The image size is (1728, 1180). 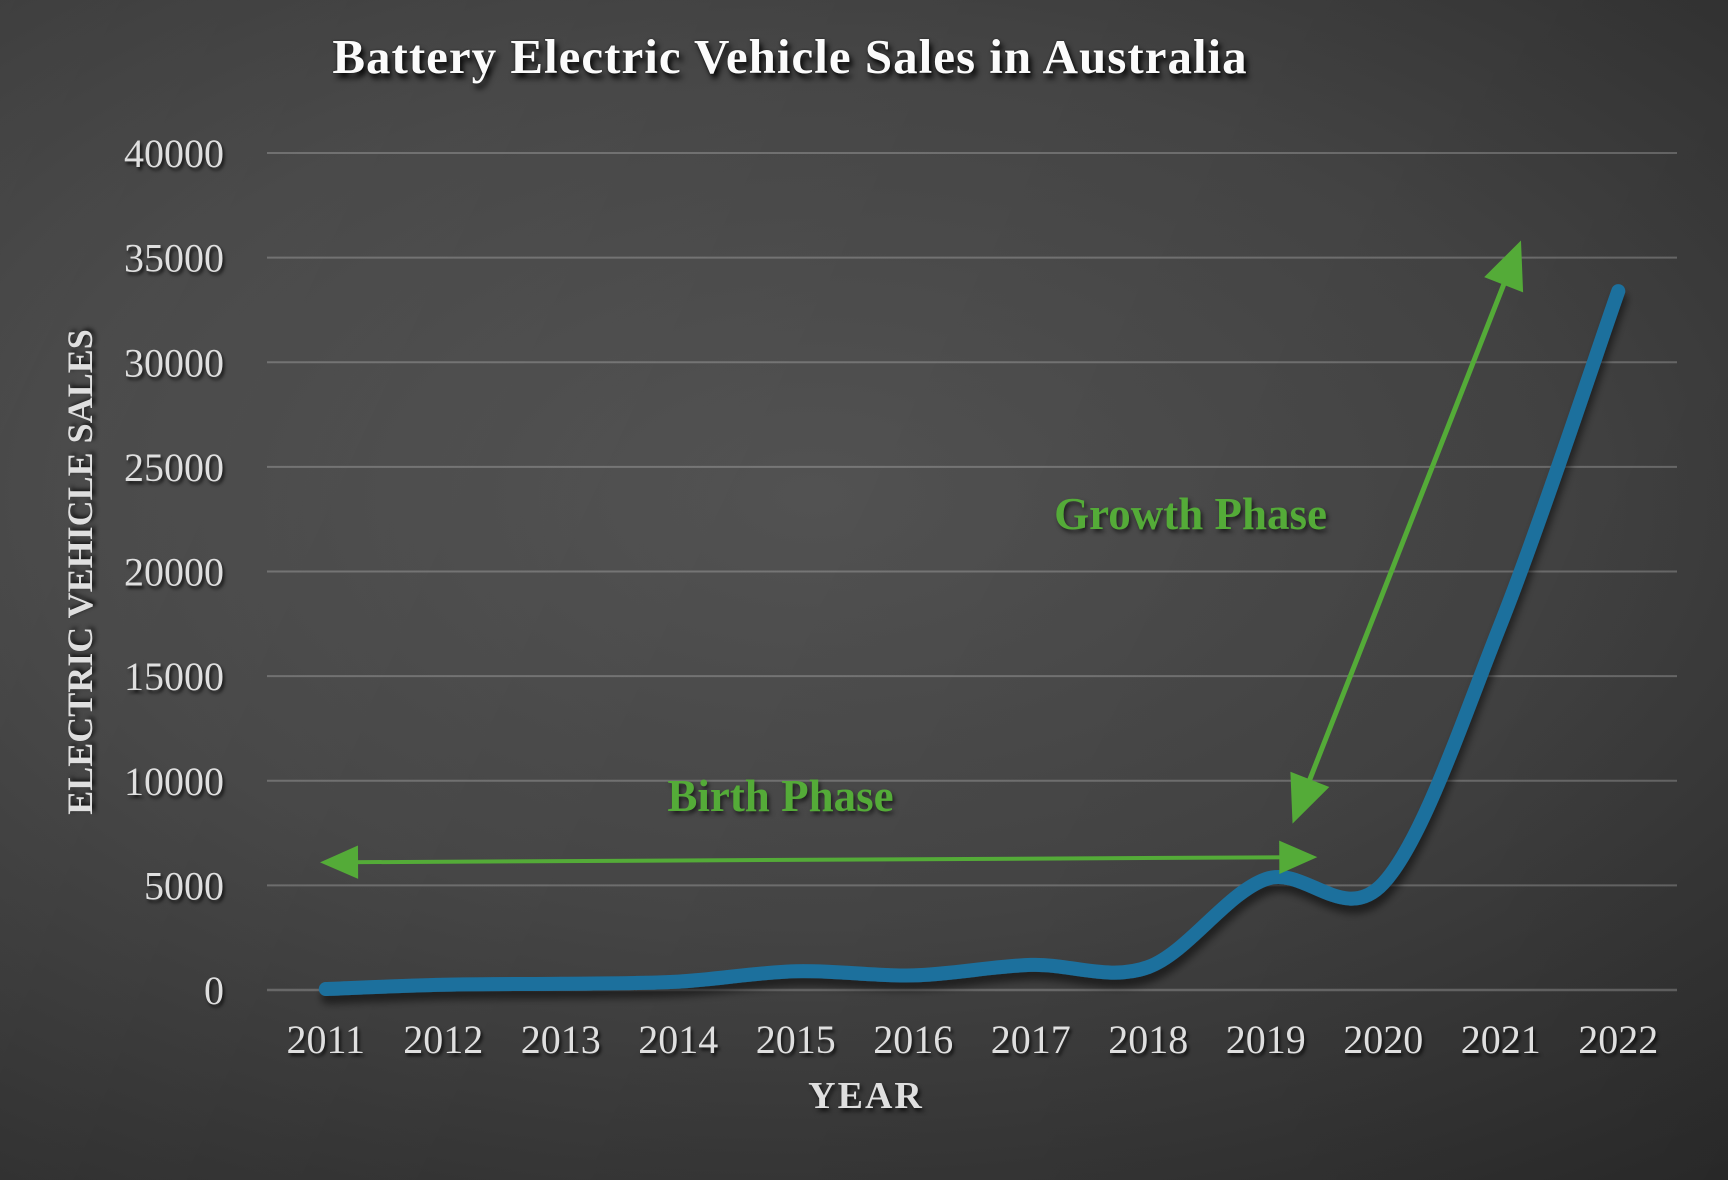 What do you see at coordinates (1383, 1039) in the screenshot?
I see `x-tick-label: 2020` at bounding box center [1383, 1039].